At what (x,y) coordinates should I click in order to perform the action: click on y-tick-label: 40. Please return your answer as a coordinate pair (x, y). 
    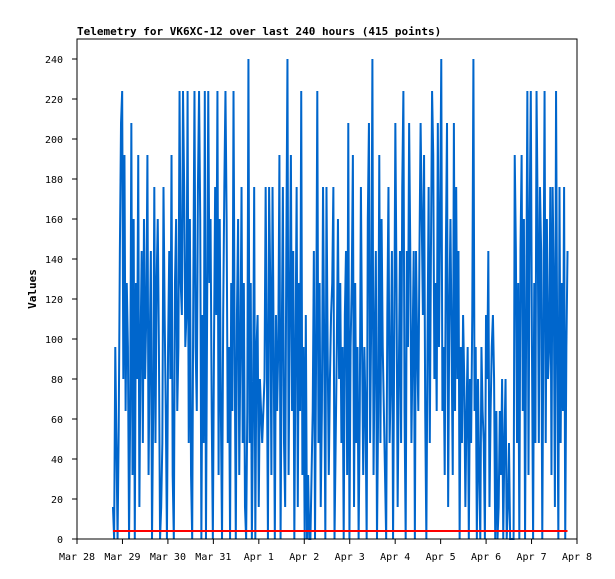
    Looking at the image, I should click on (57, 460).